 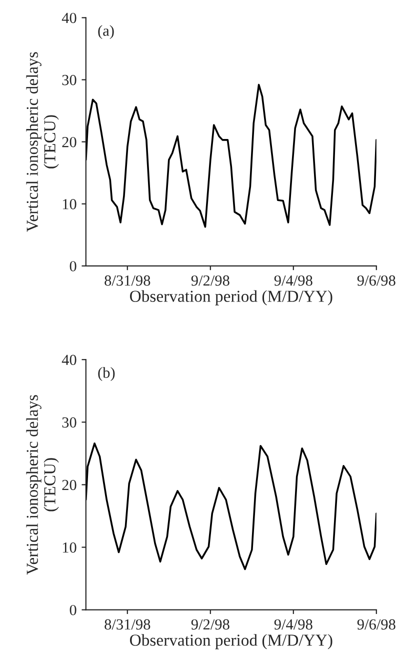 I want to click on annotation: (b), so click(x=106, y=374).